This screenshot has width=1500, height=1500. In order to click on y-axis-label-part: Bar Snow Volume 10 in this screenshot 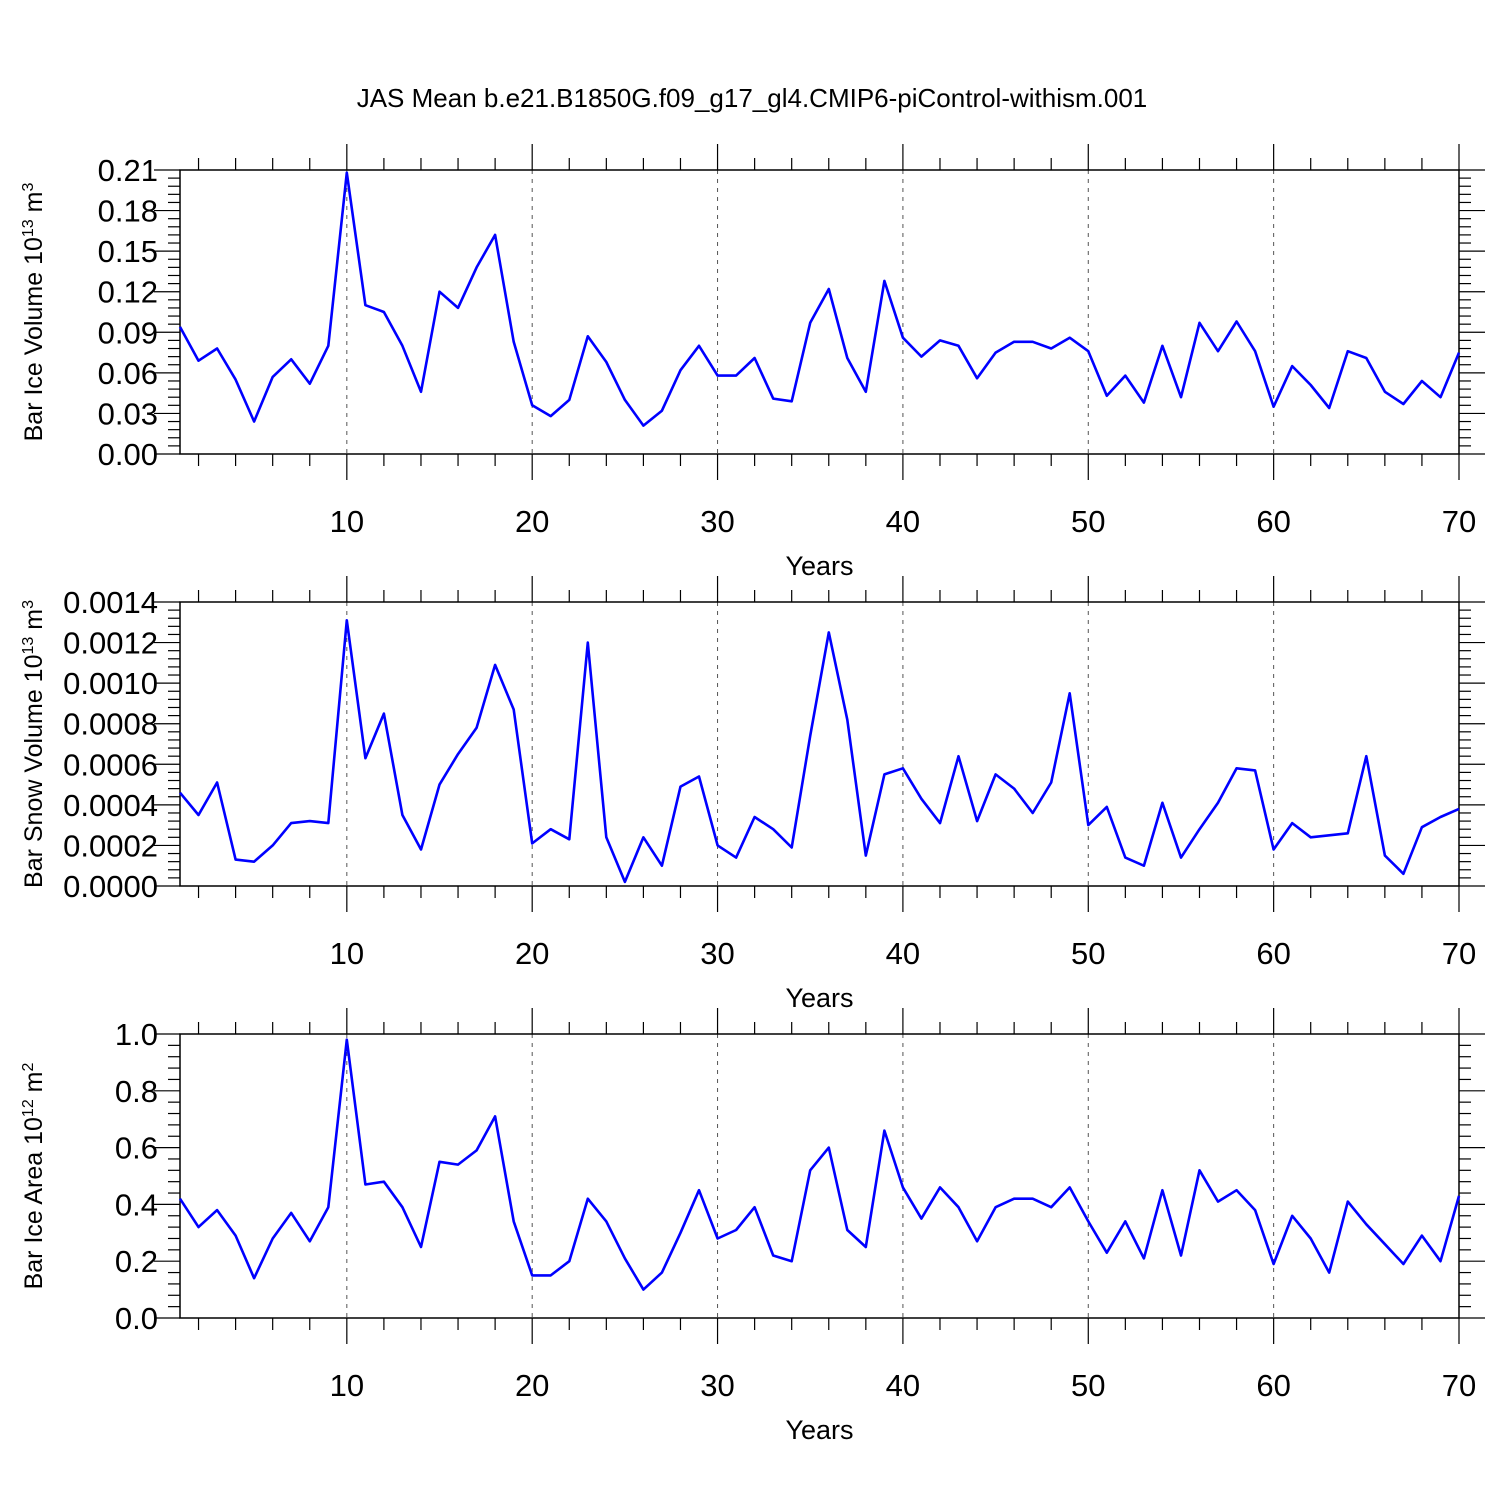, I will do `click(34, 771)`.